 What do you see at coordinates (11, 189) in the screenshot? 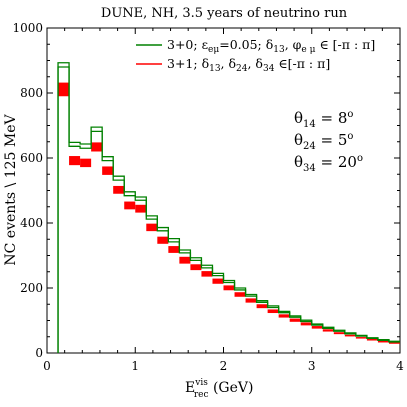
I see `y-axis-label: NC events \ 125 MeV` at bounding box center [11, 189].